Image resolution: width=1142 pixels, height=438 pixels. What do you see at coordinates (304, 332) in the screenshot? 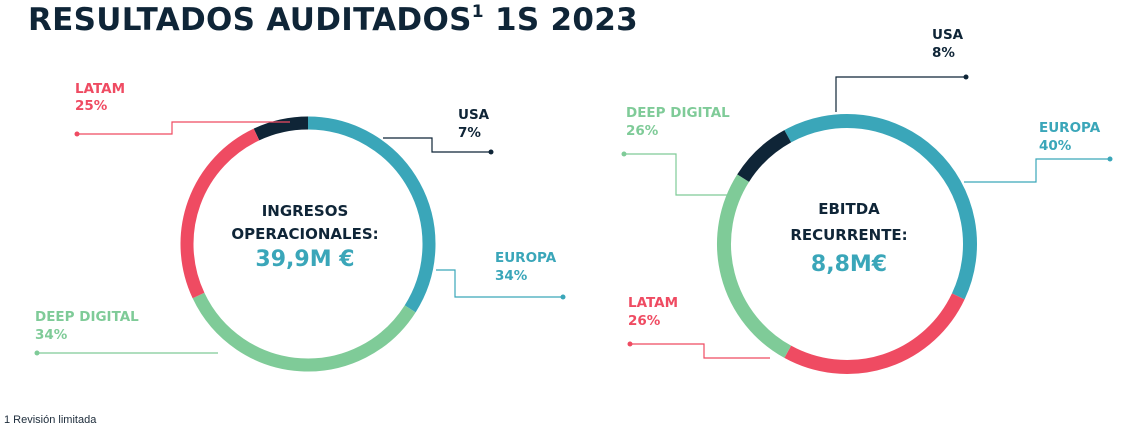
I see `donut-slice-deep-digital-ingresos` at bounding box center [304, 332].